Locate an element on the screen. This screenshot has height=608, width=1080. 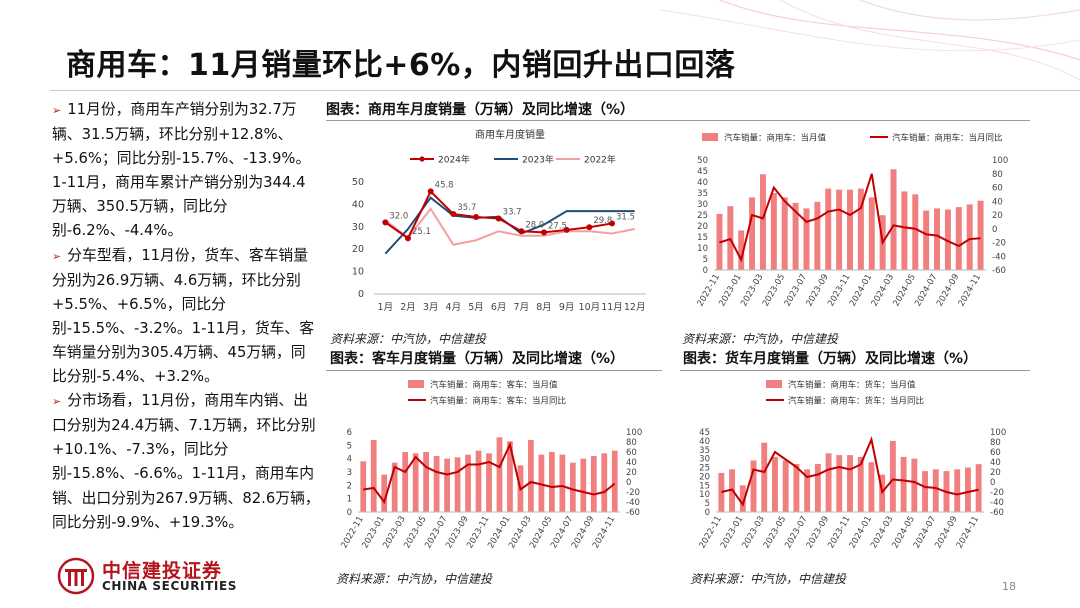
yoy-line is located at coordinates (489, 473).